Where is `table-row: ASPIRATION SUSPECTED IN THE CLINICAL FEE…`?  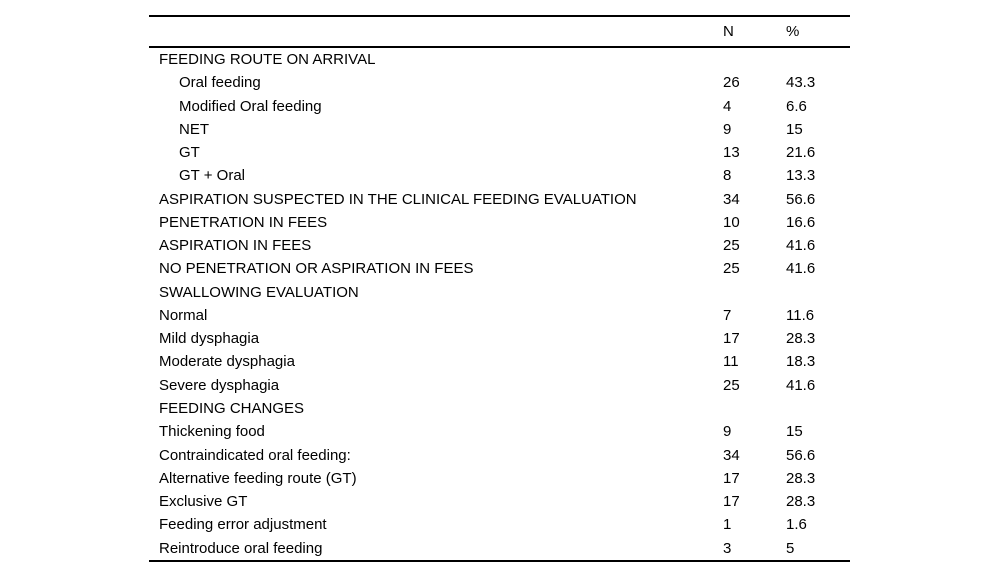
table-row: ASPIRATION SUSPECTED IN THE CLINICAL FEE… is located at coordinates (499, 199).